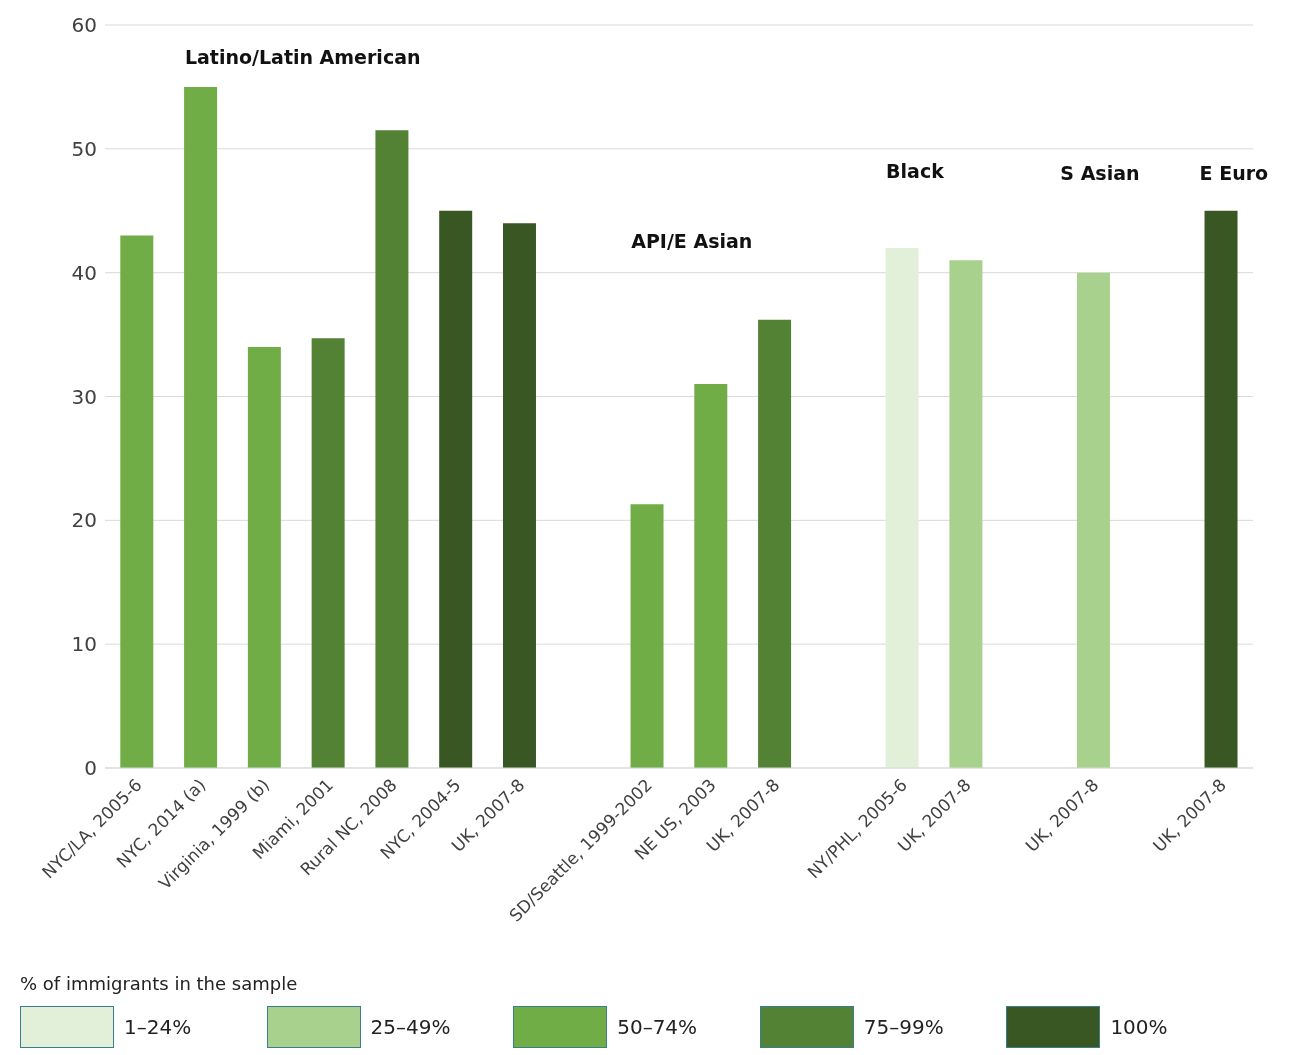 Image resolution: width=1290 pixels, height=1055 pixels. I want to click on annotation: E Euro, so click(1234, 173).